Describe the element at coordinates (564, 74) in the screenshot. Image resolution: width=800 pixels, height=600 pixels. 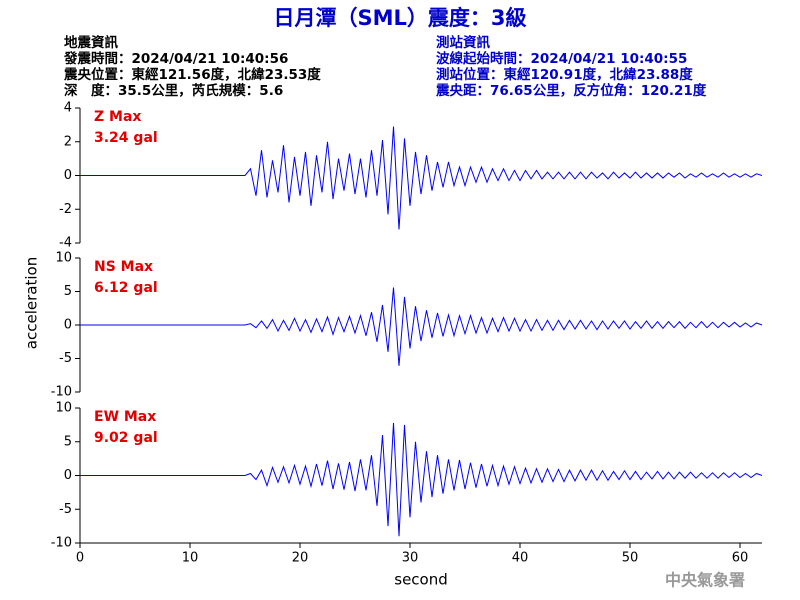
I see `station-line: 測站位置：東經120.91度，北緯23.88度` at that location.